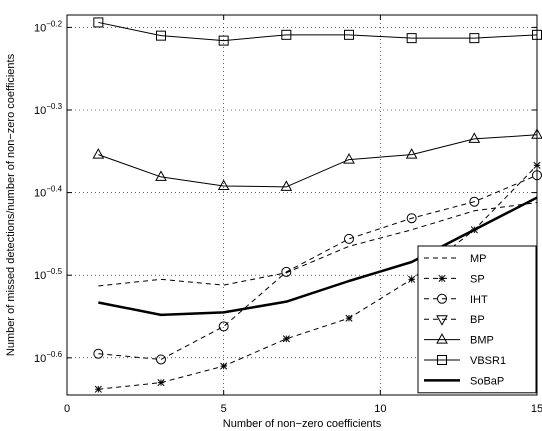 This screenshot has width=542, height=431. I want to click on x-tick-label: 10, so click(380, 409).